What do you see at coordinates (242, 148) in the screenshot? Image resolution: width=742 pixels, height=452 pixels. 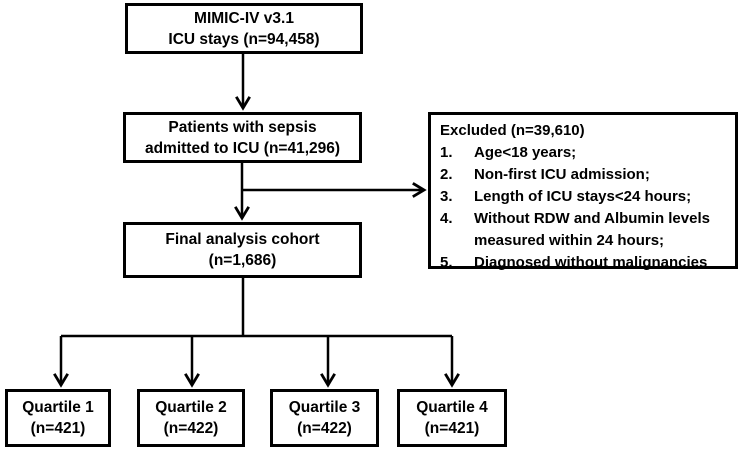 I see `node-sepsis-line2: admitted to ICU (n=41,296)` at bounding box center [242, 148].